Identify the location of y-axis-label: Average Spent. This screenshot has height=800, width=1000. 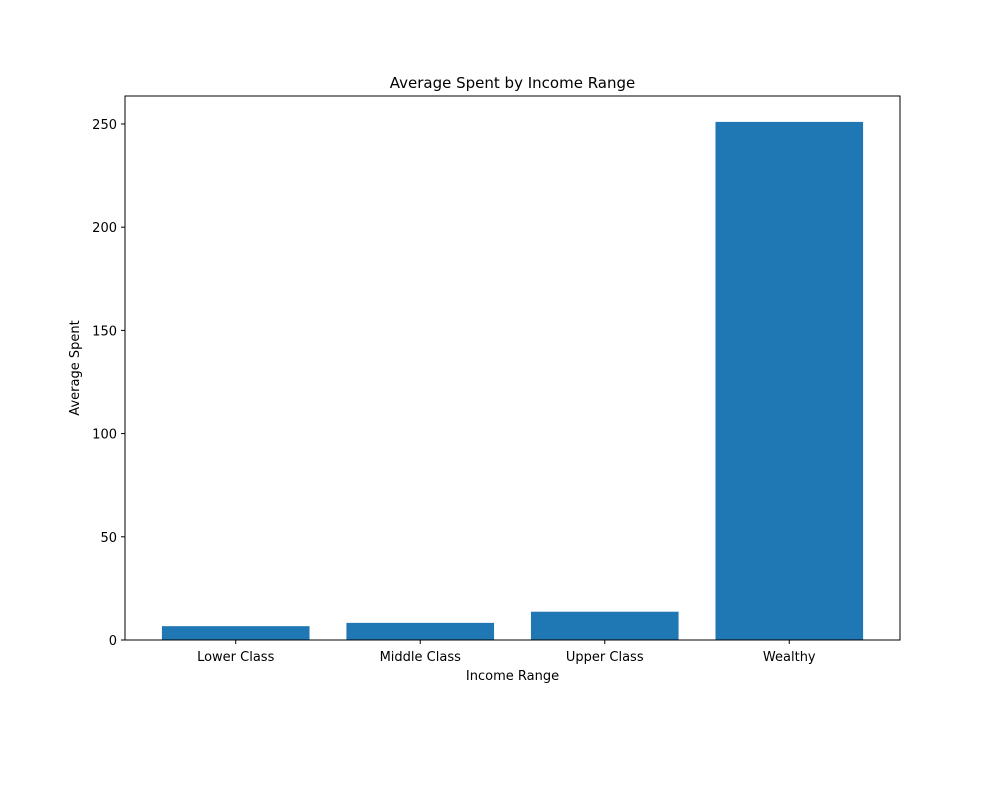
(75, 367).